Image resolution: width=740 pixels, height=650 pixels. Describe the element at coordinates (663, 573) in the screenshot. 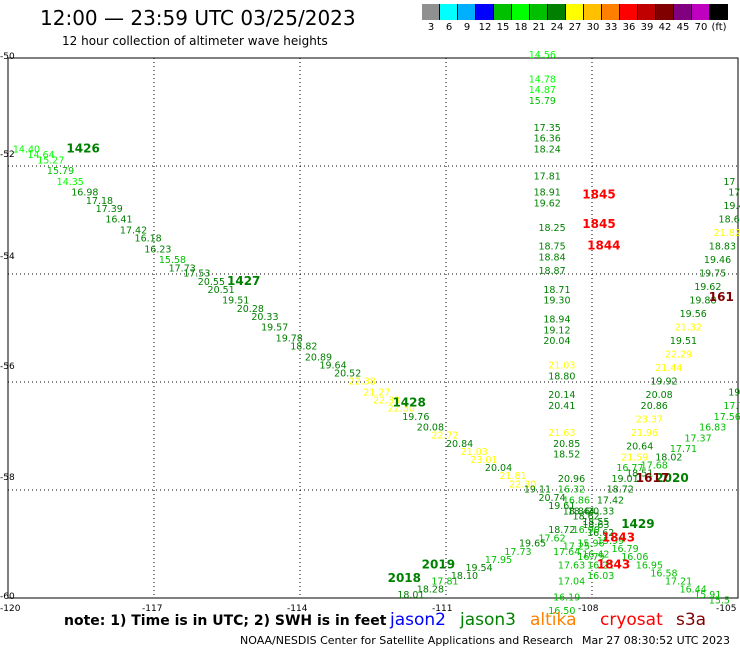

I see `wave-height-value: 16.58` at that location.